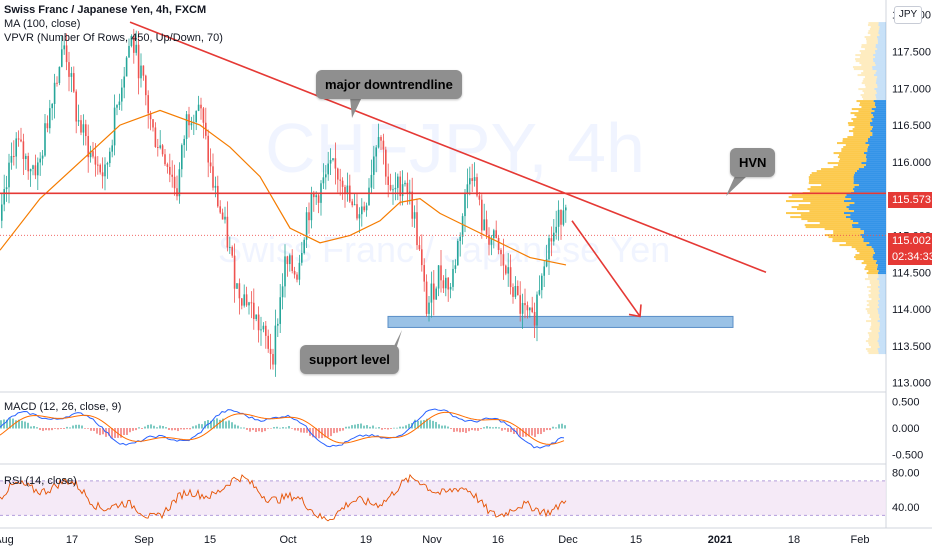 The height and width of the screenshot is (550, 932). What do you see at coordinates (911, 163) in the screenshot?
I see `price-axis-tick: 116.000` at bounding box center [911, 163].